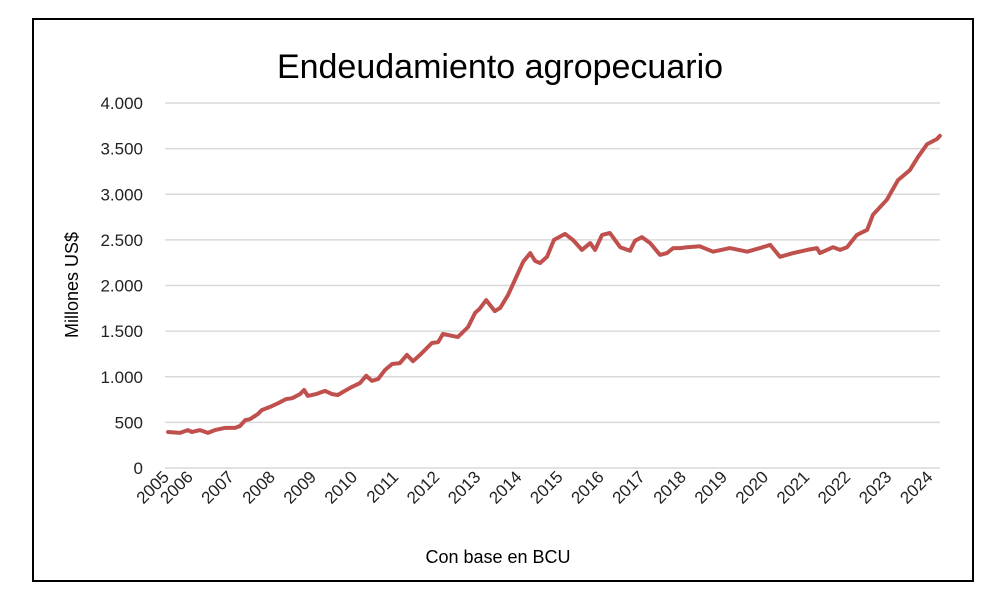 The image size is (1000, 613). I want to click on x-tick-label: 2022, so click(834, 487).